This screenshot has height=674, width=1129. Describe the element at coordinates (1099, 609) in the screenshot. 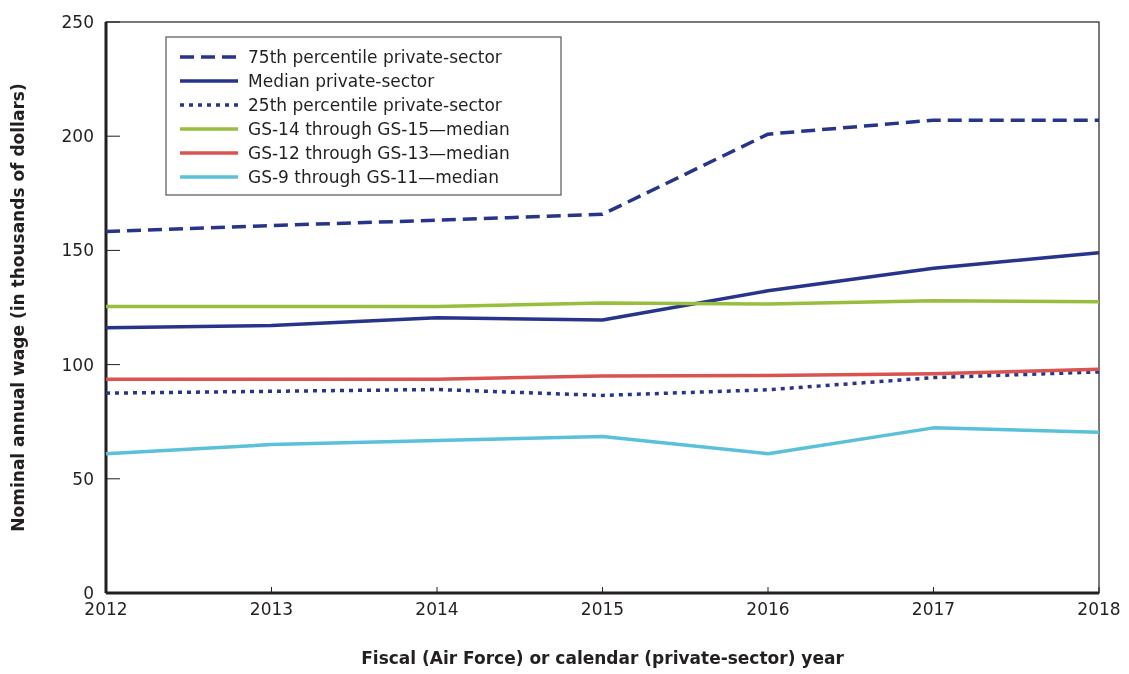

I see `x-tick-label: 2018` at that location.